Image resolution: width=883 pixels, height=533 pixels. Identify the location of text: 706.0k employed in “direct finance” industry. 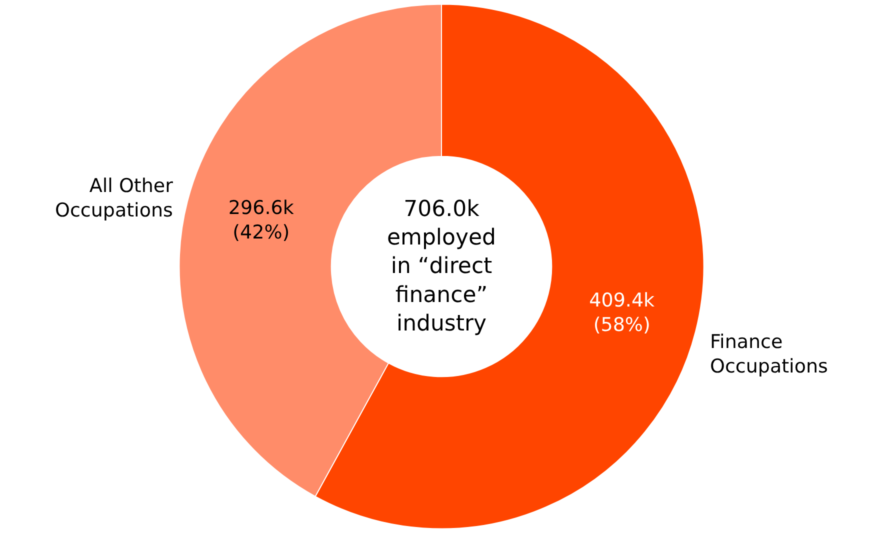
(441, 266).